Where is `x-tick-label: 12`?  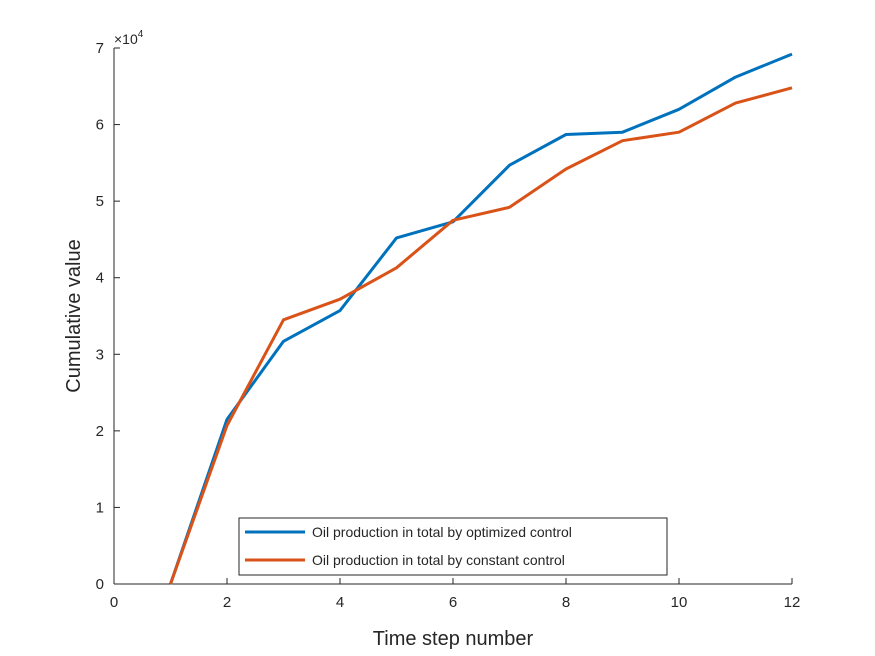
x-tick-label: 12 is located at coordinates (792, 602).